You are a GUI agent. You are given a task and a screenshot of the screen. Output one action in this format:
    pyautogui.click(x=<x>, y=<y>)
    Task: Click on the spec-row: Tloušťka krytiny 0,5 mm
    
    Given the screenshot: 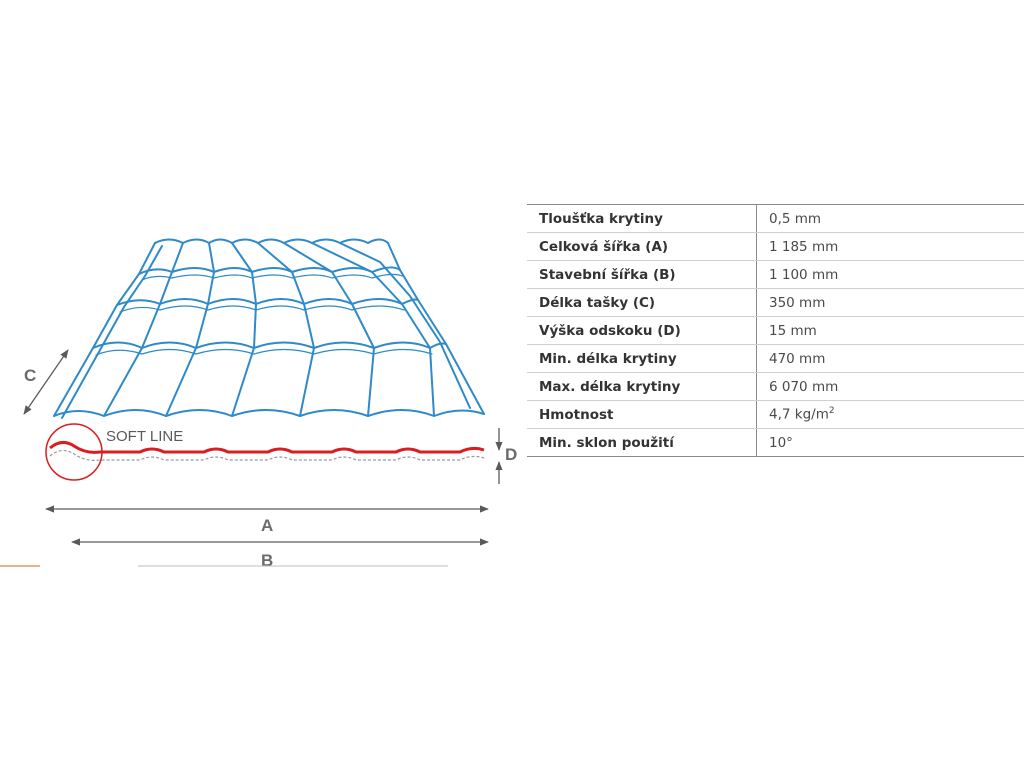 What is the action you would take?
    pyautogui.click(x=775, y=218)
    